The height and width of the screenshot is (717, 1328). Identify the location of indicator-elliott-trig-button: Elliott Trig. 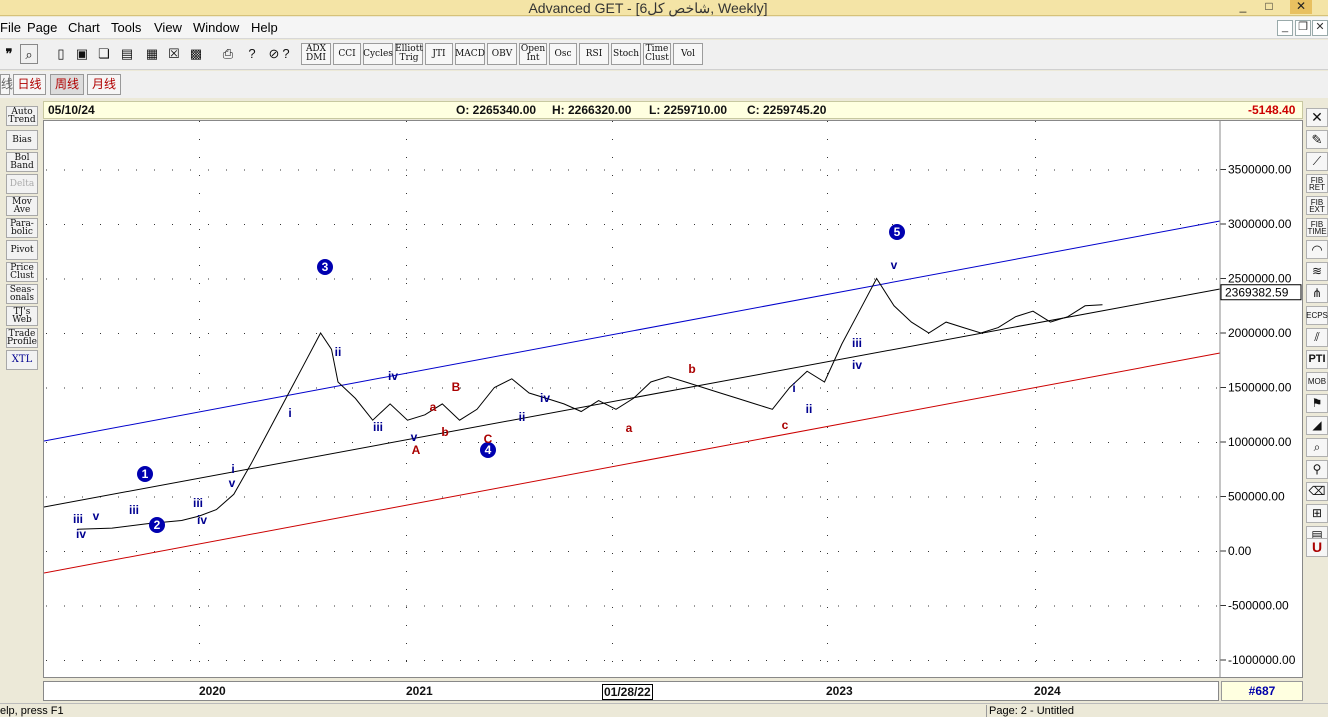
(409, 54).